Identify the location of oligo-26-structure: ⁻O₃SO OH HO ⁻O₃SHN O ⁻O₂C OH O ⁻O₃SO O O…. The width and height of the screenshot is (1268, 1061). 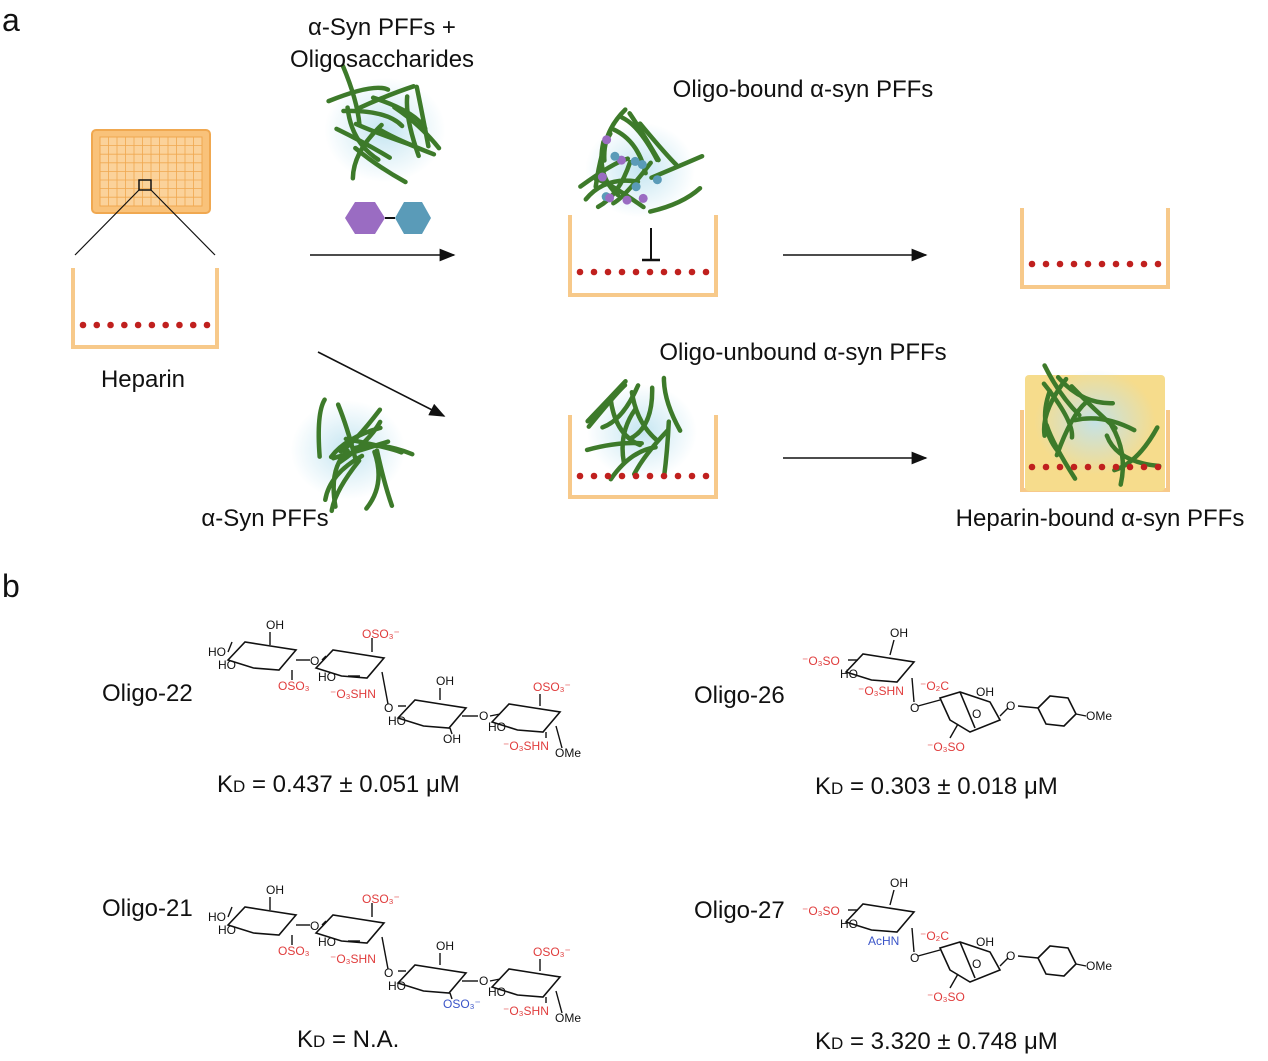
(957, 690).